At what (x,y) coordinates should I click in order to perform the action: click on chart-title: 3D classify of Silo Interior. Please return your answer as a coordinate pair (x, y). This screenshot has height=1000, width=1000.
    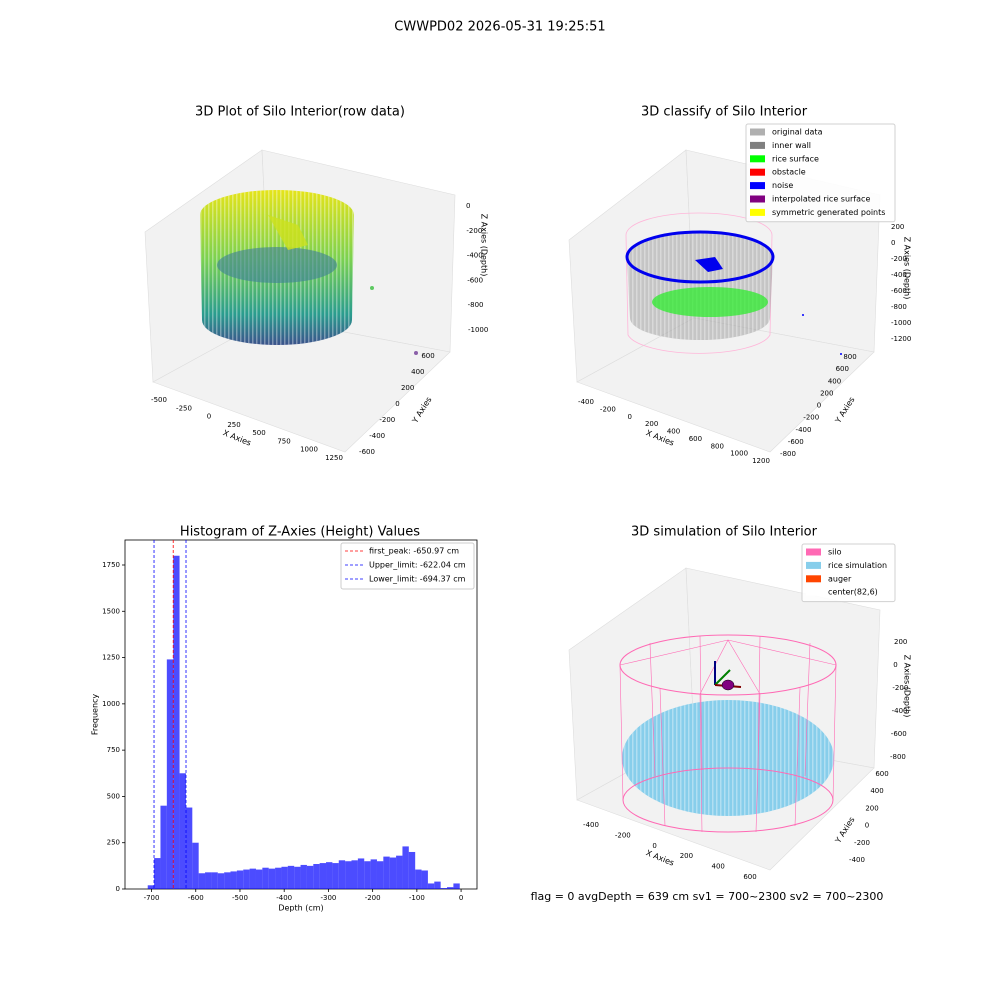
    Looking at the image, I should click on (724, 112).